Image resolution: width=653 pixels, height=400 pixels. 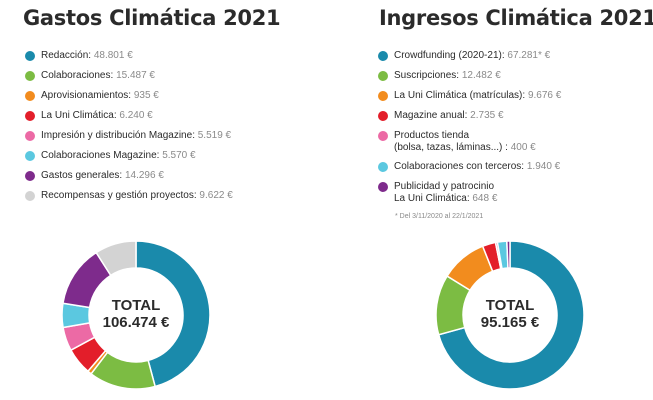 I want to click on legend-label-line2: La Uni Climática, so click(x=430, y=198).